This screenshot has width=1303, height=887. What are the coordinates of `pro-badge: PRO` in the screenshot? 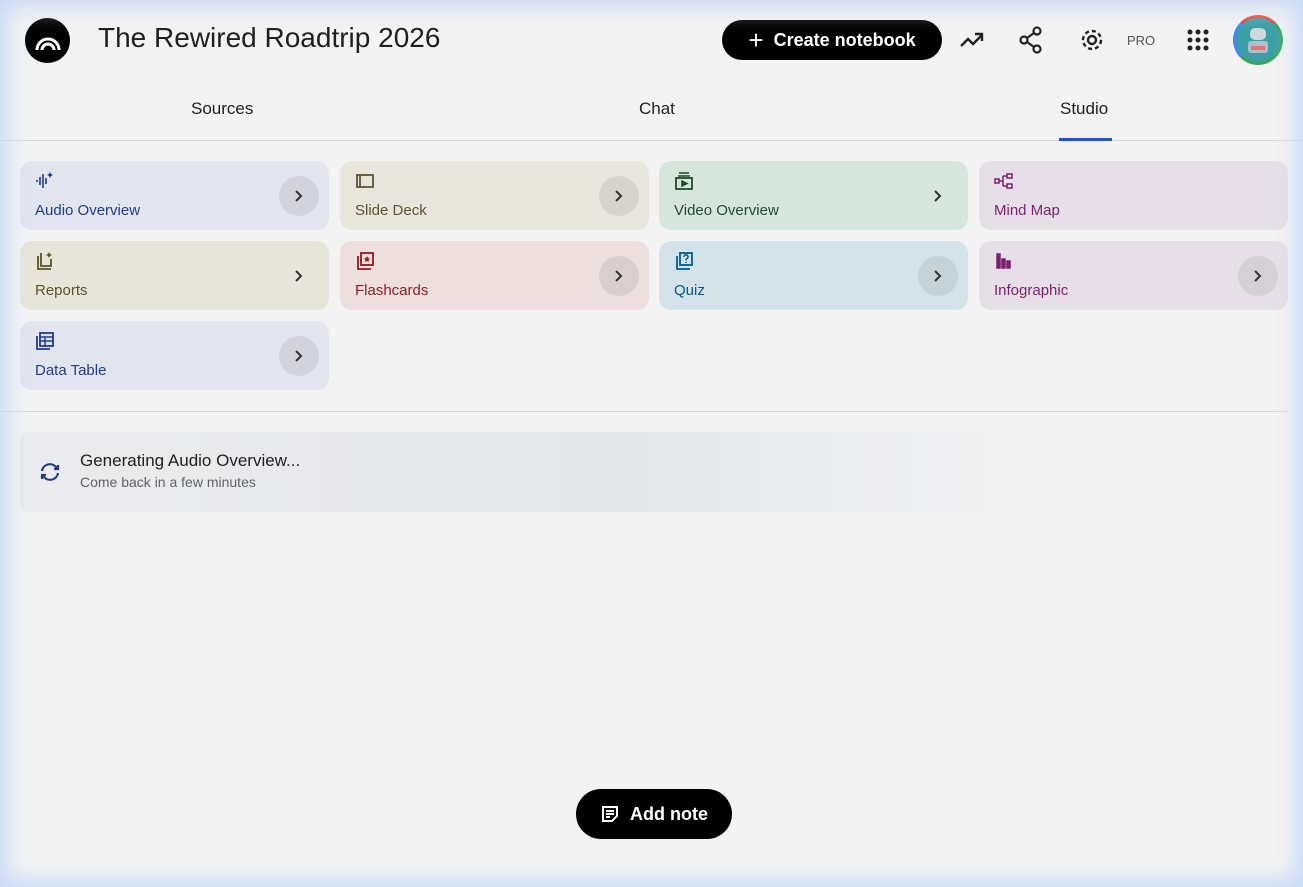 It's located at (1141, 40).